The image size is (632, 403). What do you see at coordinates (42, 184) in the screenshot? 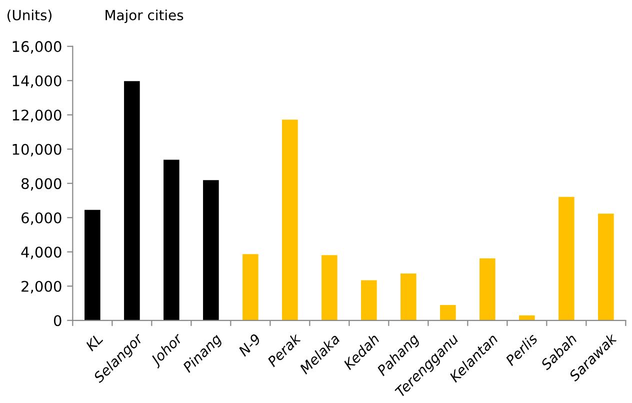
I see `y-tick-label: 8,000` at bounding box center [42, 184].